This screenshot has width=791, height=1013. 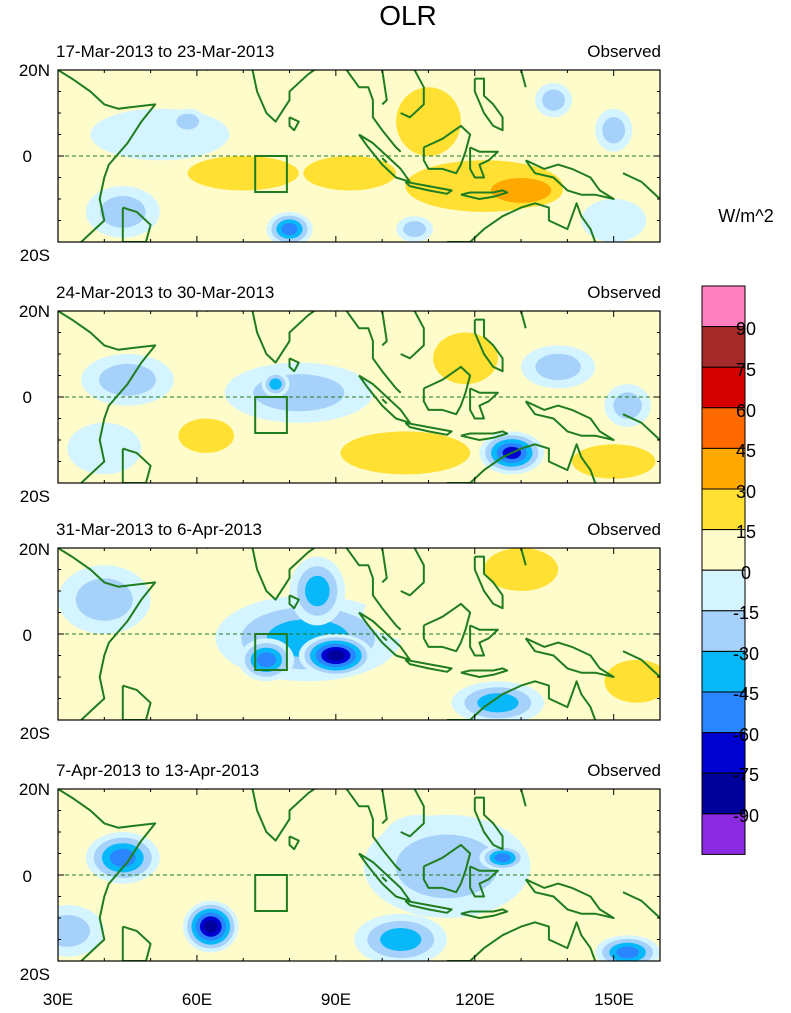 What do you see at coordinates (746, 654) in the screenshot?
I see `colorbar-label-m30: -30` at bounding box center [746, 654].